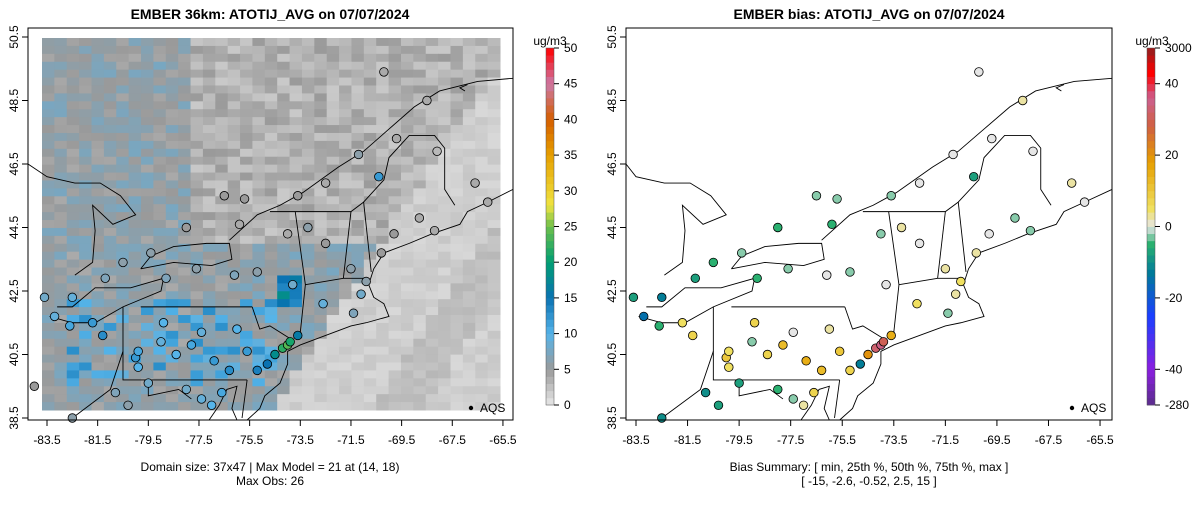 The image size is (1200, 507). I want to click on y-tick-label: 40.5, so click(14, 354).